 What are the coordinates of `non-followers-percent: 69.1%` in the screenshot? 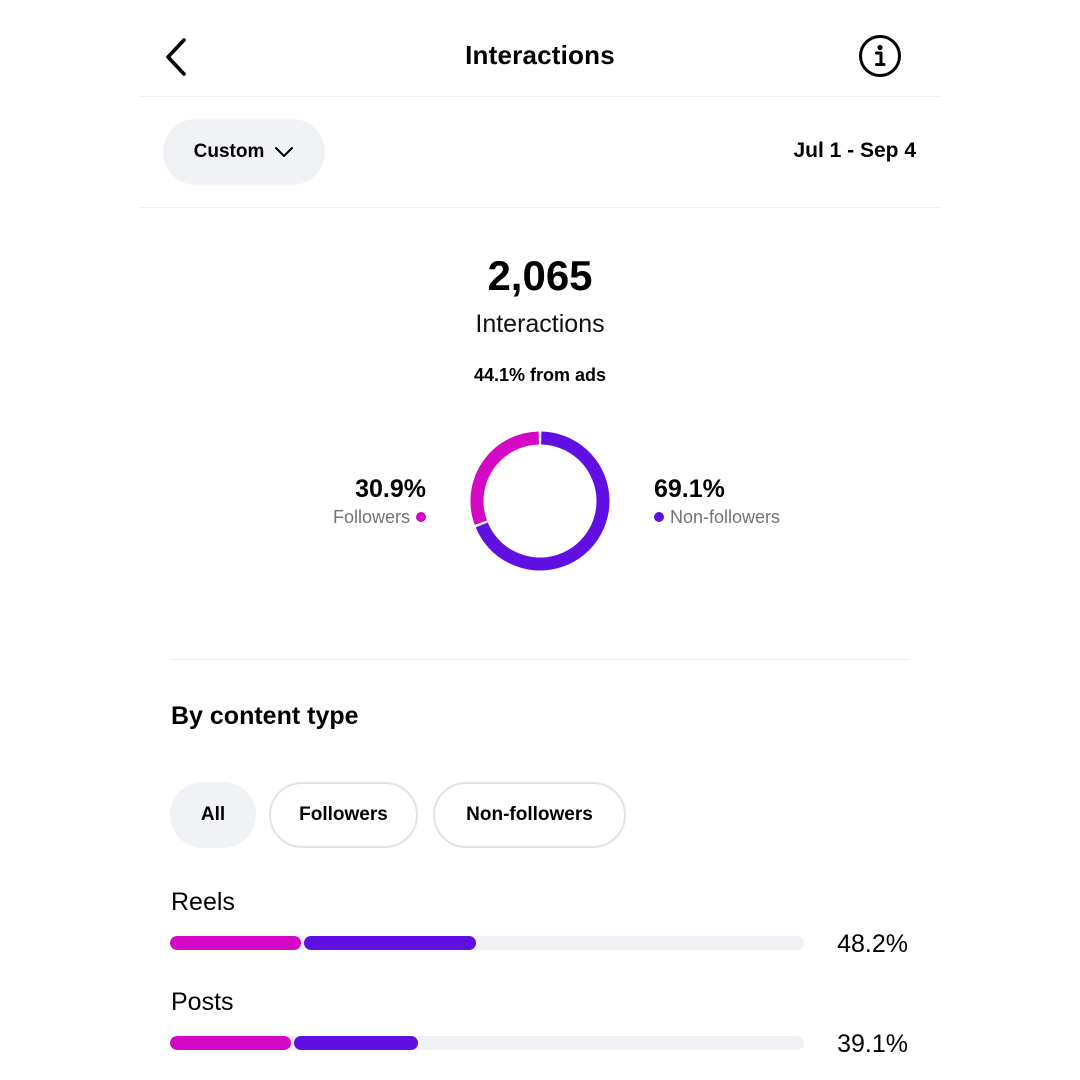 It's located at (689, 489).